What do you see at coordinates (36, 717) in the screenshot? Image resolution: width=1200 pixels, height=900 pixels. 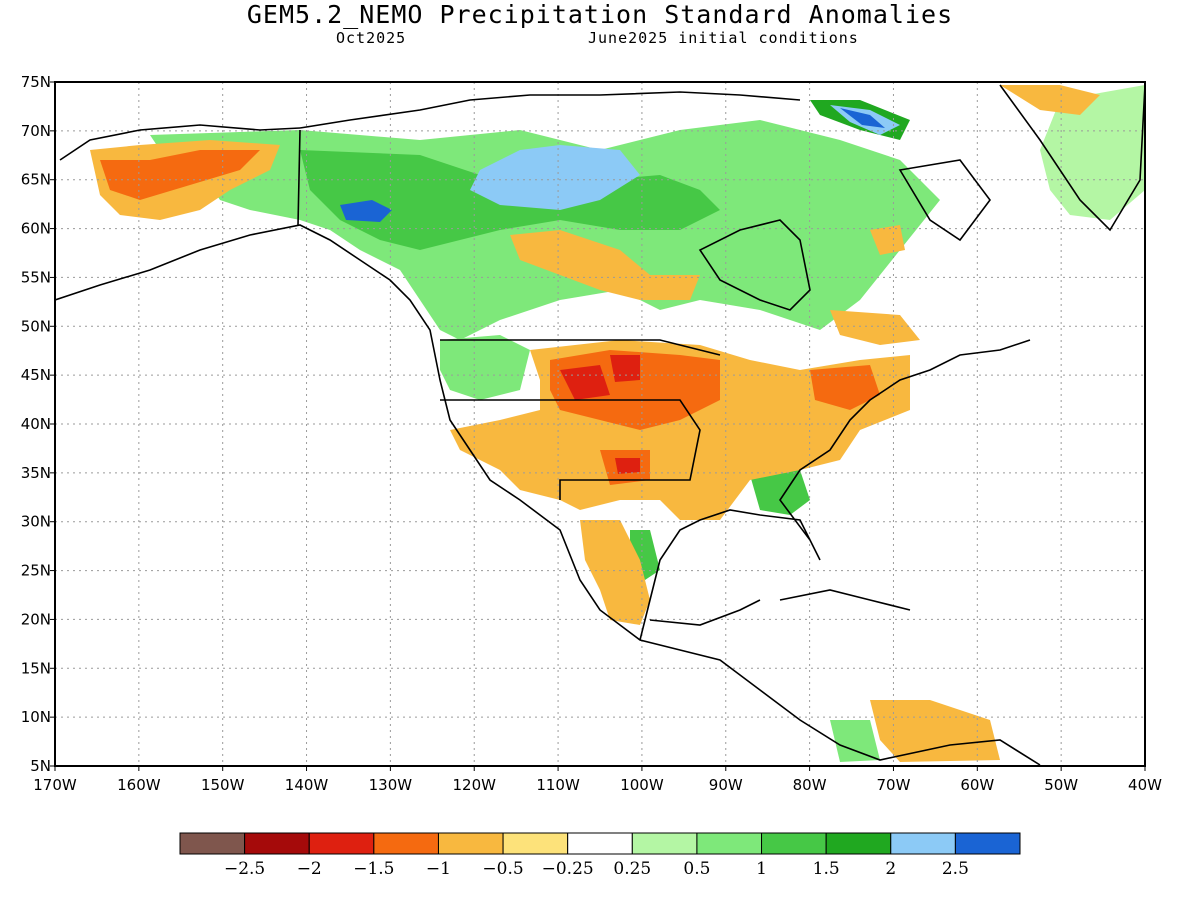 I see `lat-tick-label: 10N` at bounding box center [36, 717].